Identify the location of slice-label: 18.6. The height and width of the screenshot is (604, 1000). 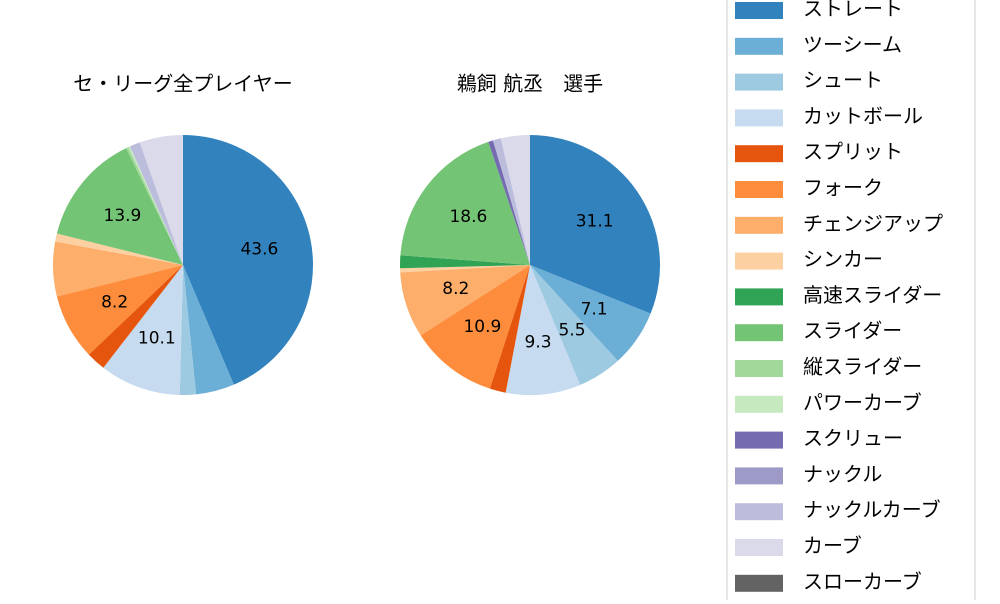
(468, 217).